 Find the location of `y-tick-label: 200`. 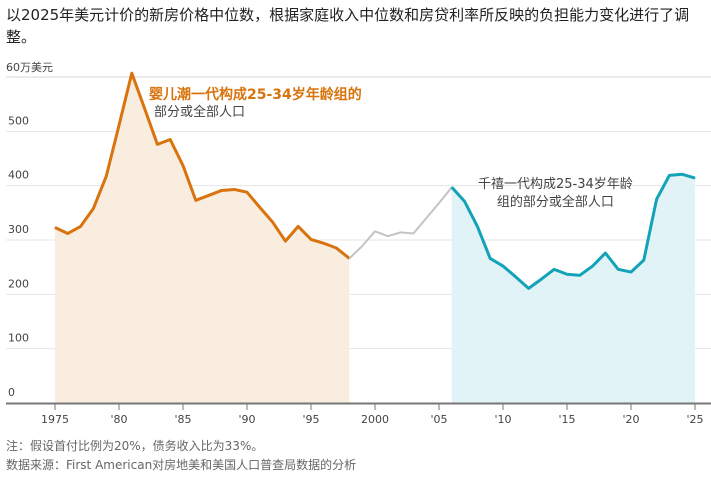

y-tick-label: 200 is located at coordinates (18, 283).